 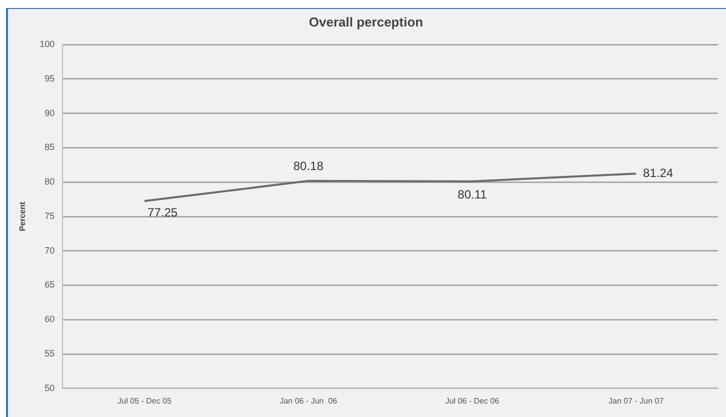 What do you see at coordinates (163, 212) in the screenshot?
I see `data-label: 77.25` at bounding box center [163, 212].